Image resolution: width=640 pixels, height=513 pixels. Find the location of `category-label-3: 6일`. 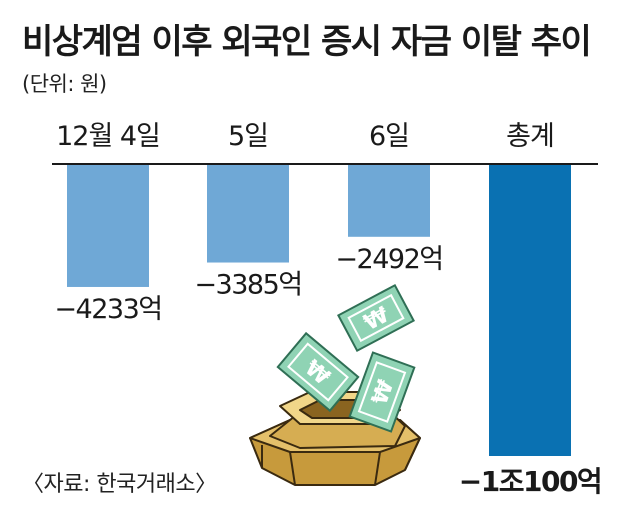

category-label-3: 6일 is located at coordinates (389, 136).